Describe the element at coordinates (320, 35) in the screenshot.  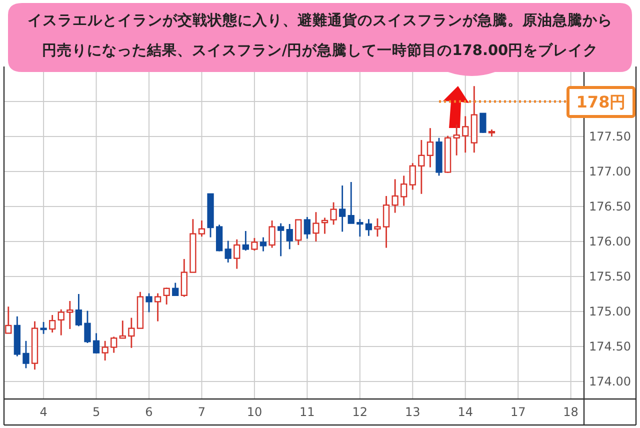
I see `chart-title: イスラエルとイランが交戦状態に入り、避難通貨のスイスフランが急騰。原油急騰から円売りになった結果、スイスフラン/円が急騰して一時節目の178.00円をブレイク` at that location.